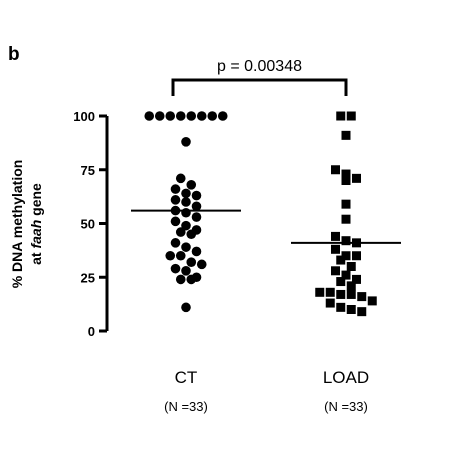 This screenshot has width=474, height=474. I want to click on y-tick-label: 100, so click(84, 116).